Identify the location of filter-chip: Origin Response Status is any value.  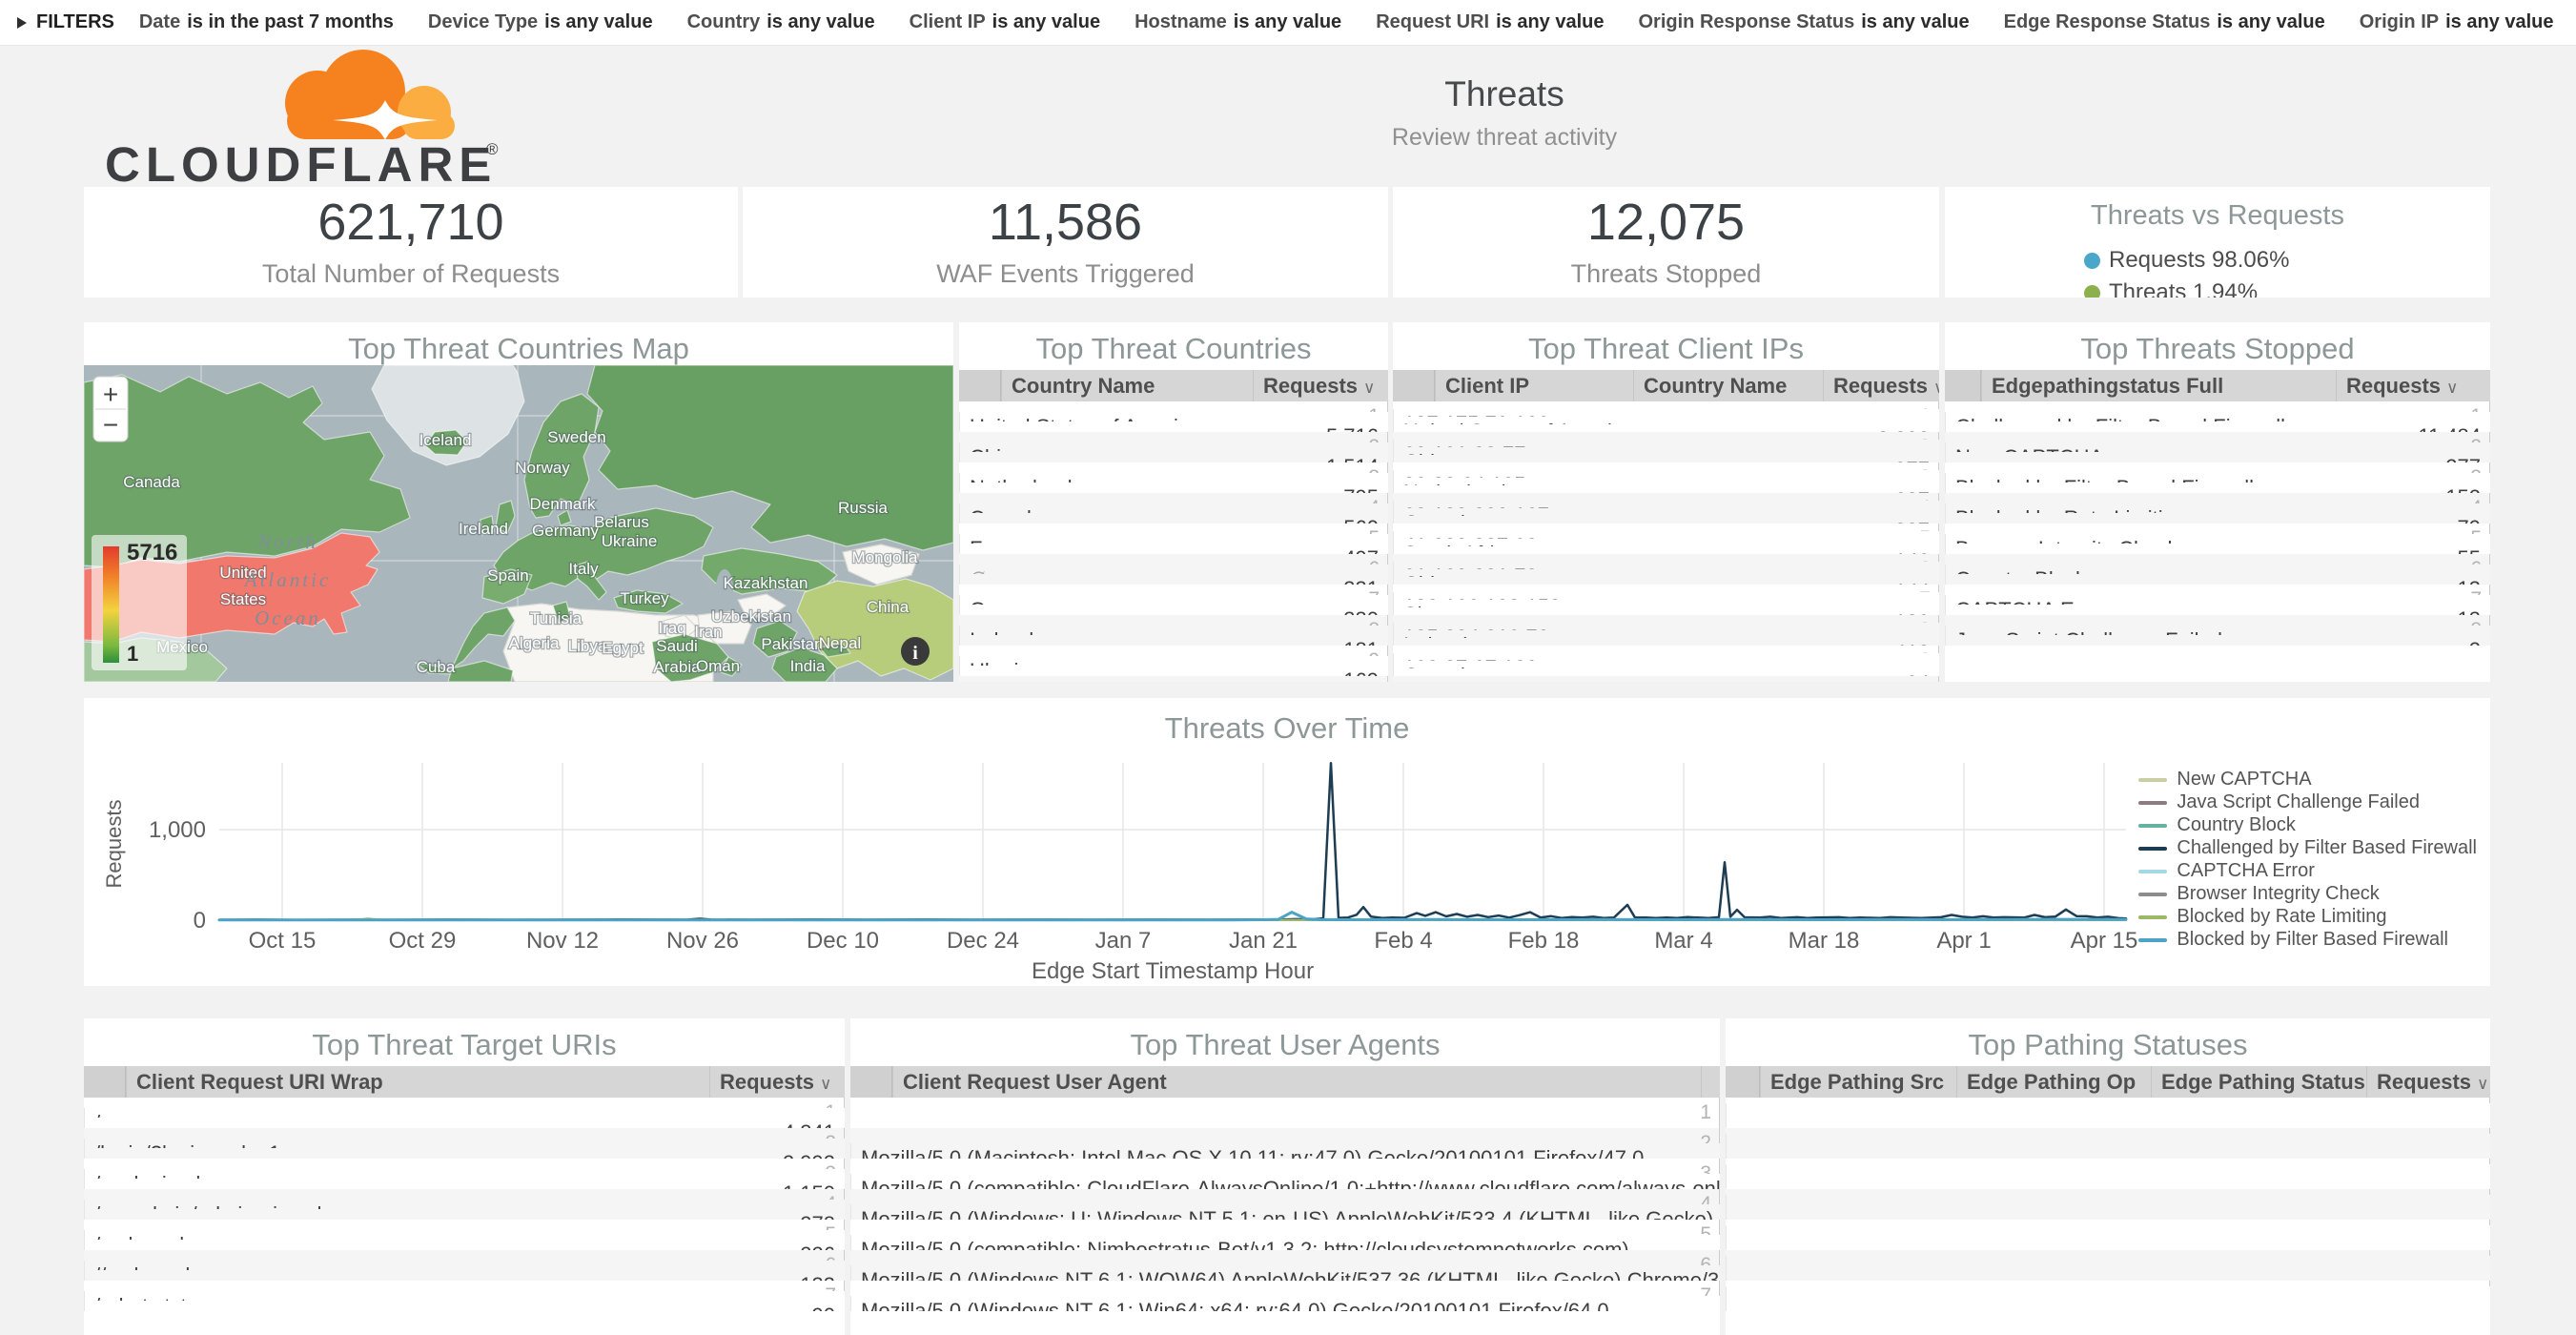
(1805, 22).